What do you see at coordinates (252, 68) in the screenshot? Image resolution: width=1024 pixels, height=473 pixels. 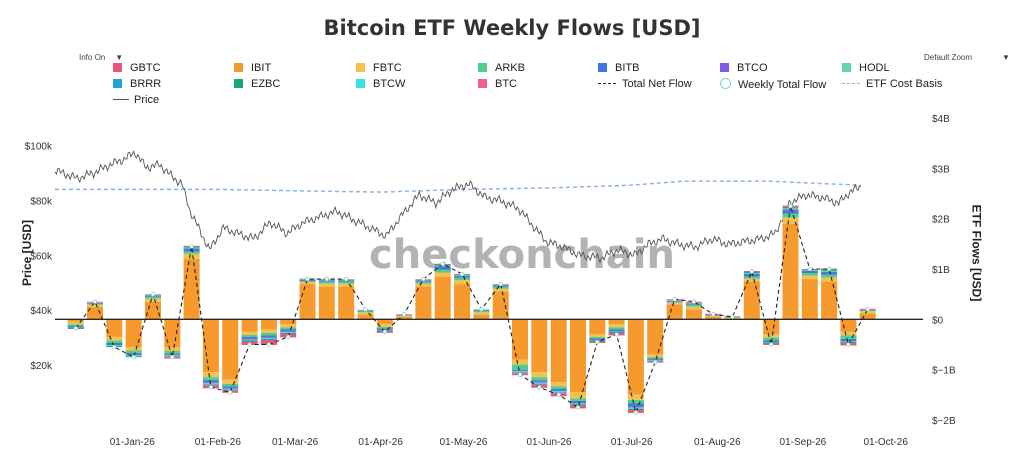 I see `legend-item-ibit: IBIT` at bounding box center [252, 68].